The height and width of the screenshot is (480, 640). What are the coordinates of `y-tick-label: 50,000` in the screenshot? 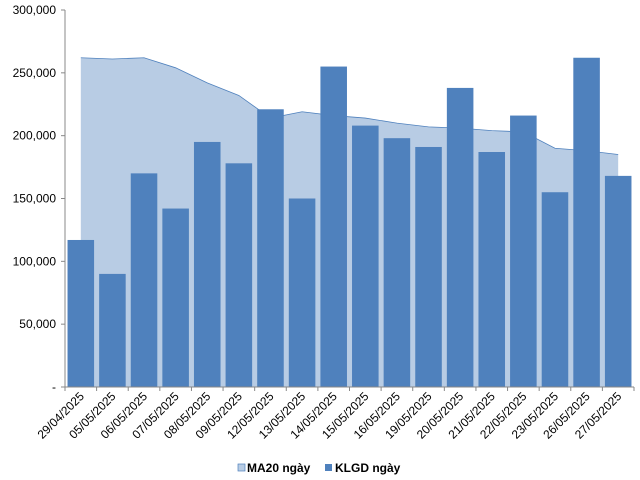 It's located at (37, 324).